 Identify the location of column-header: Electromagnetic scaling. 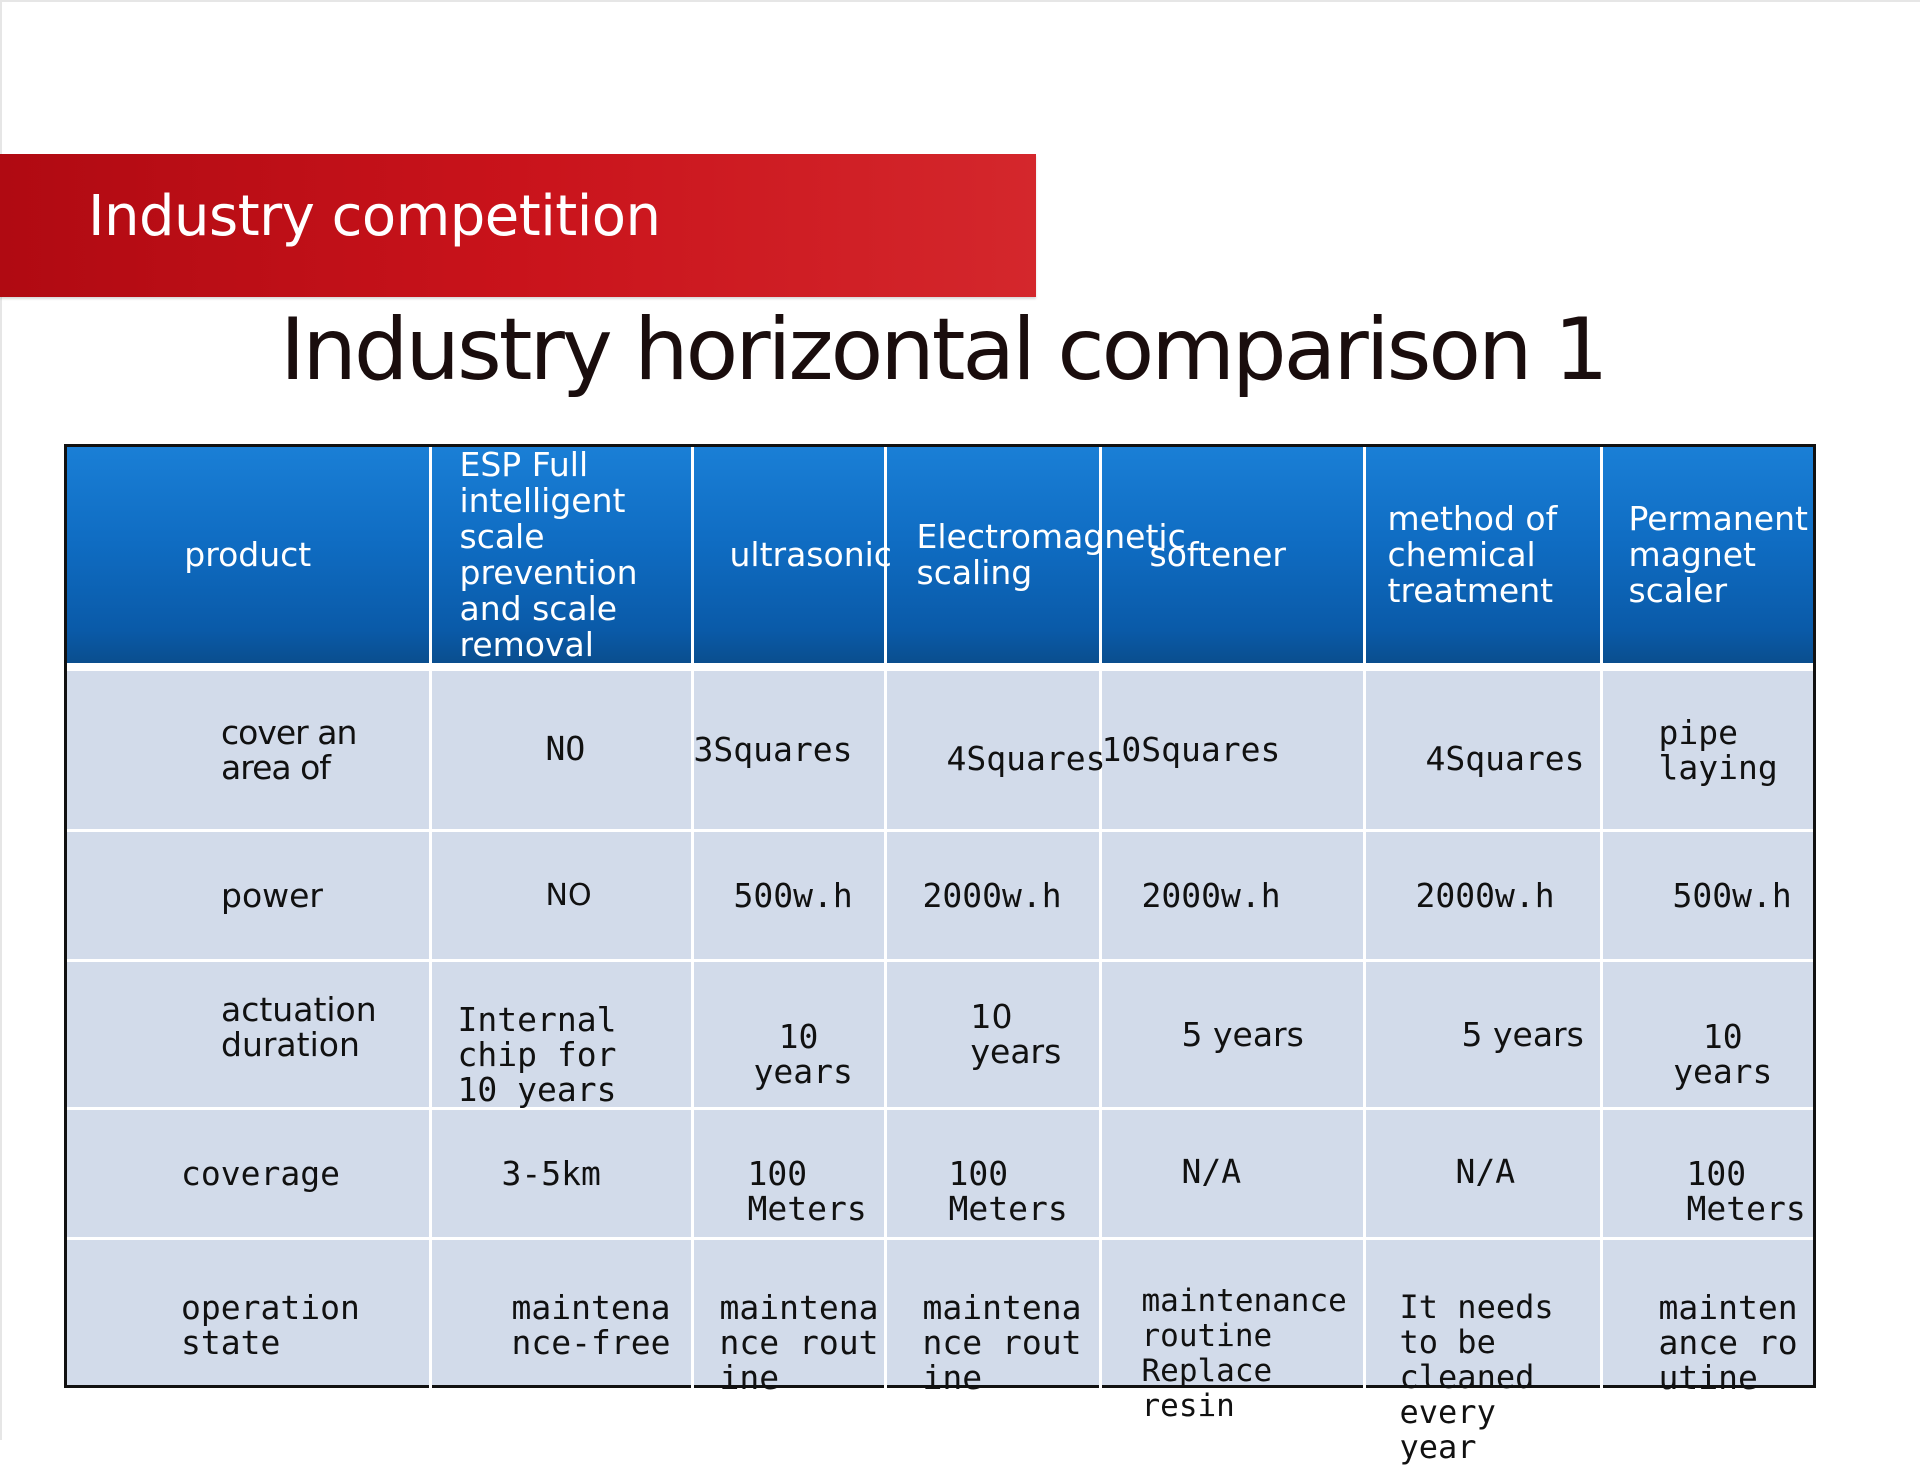
(1035, 559).